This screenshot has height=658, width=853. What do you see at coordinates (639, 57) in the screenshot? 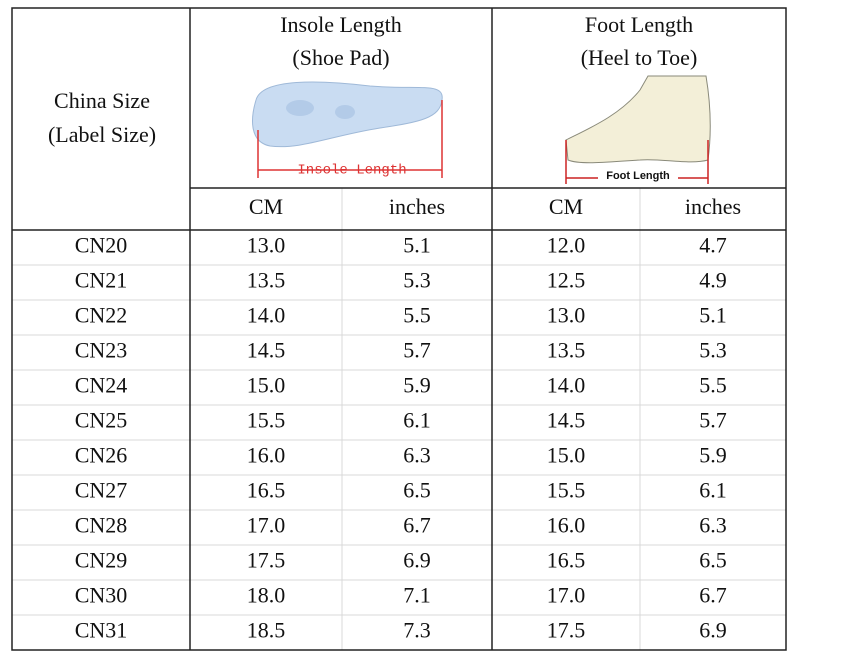
I see `header-text: (Heel to Toe)` at bounding box center [639, 57].